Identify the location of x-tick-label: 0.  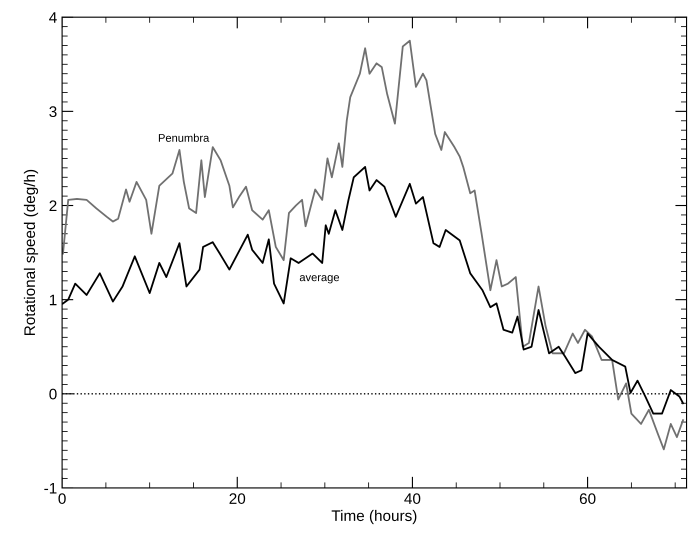
(62, 498).